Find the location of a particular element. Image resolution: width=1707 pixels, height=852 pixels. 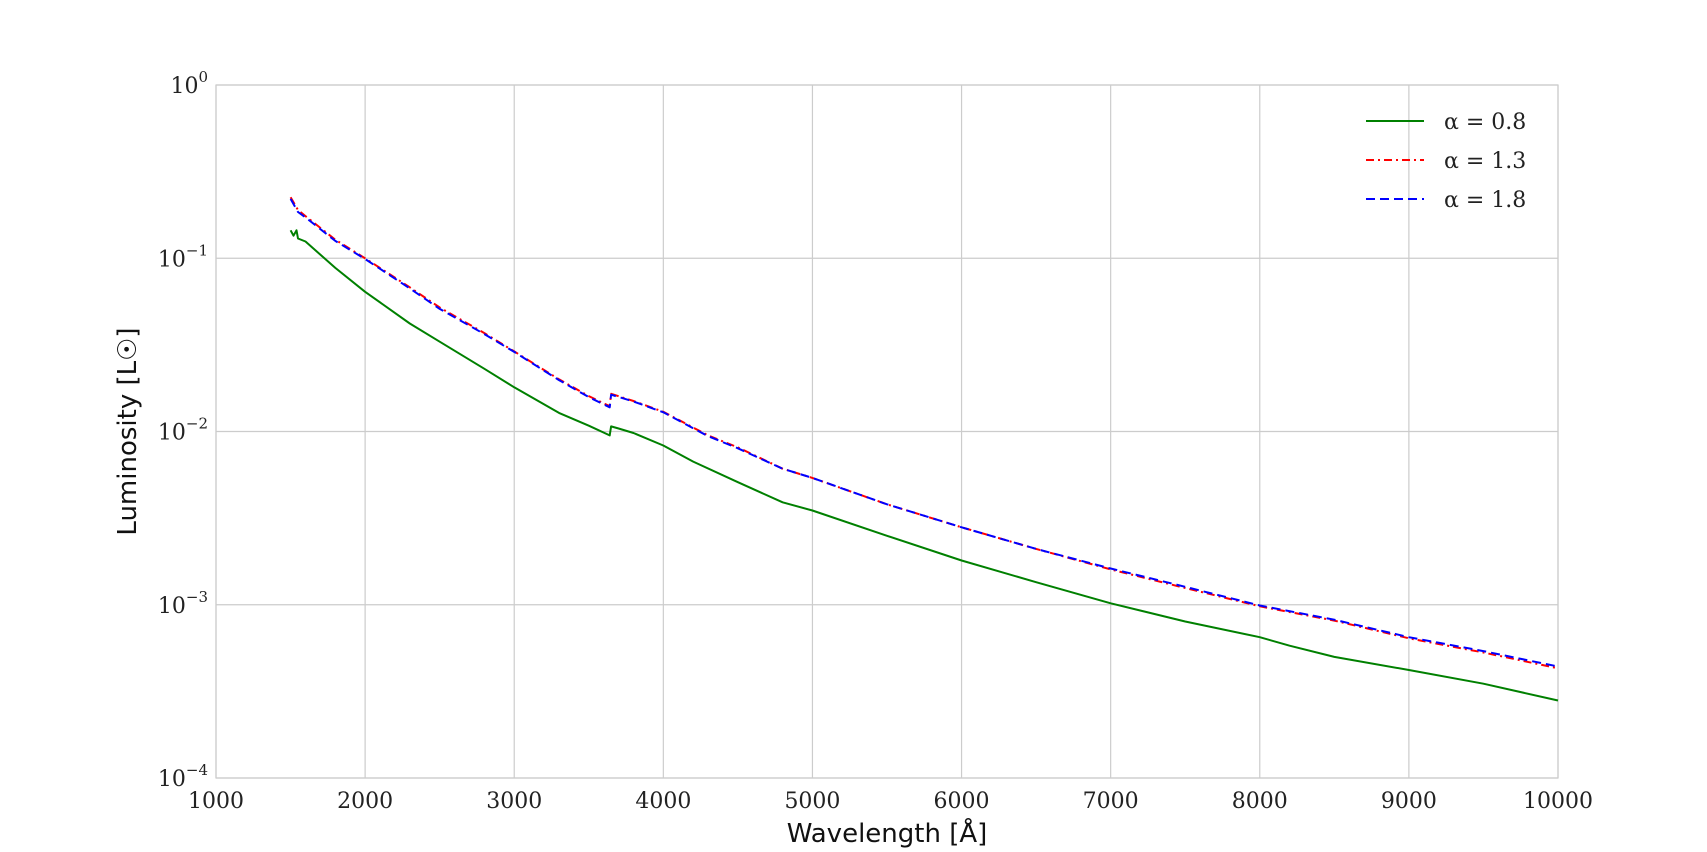

x-tick-label: 5000 is located at coordinates (812, 801).